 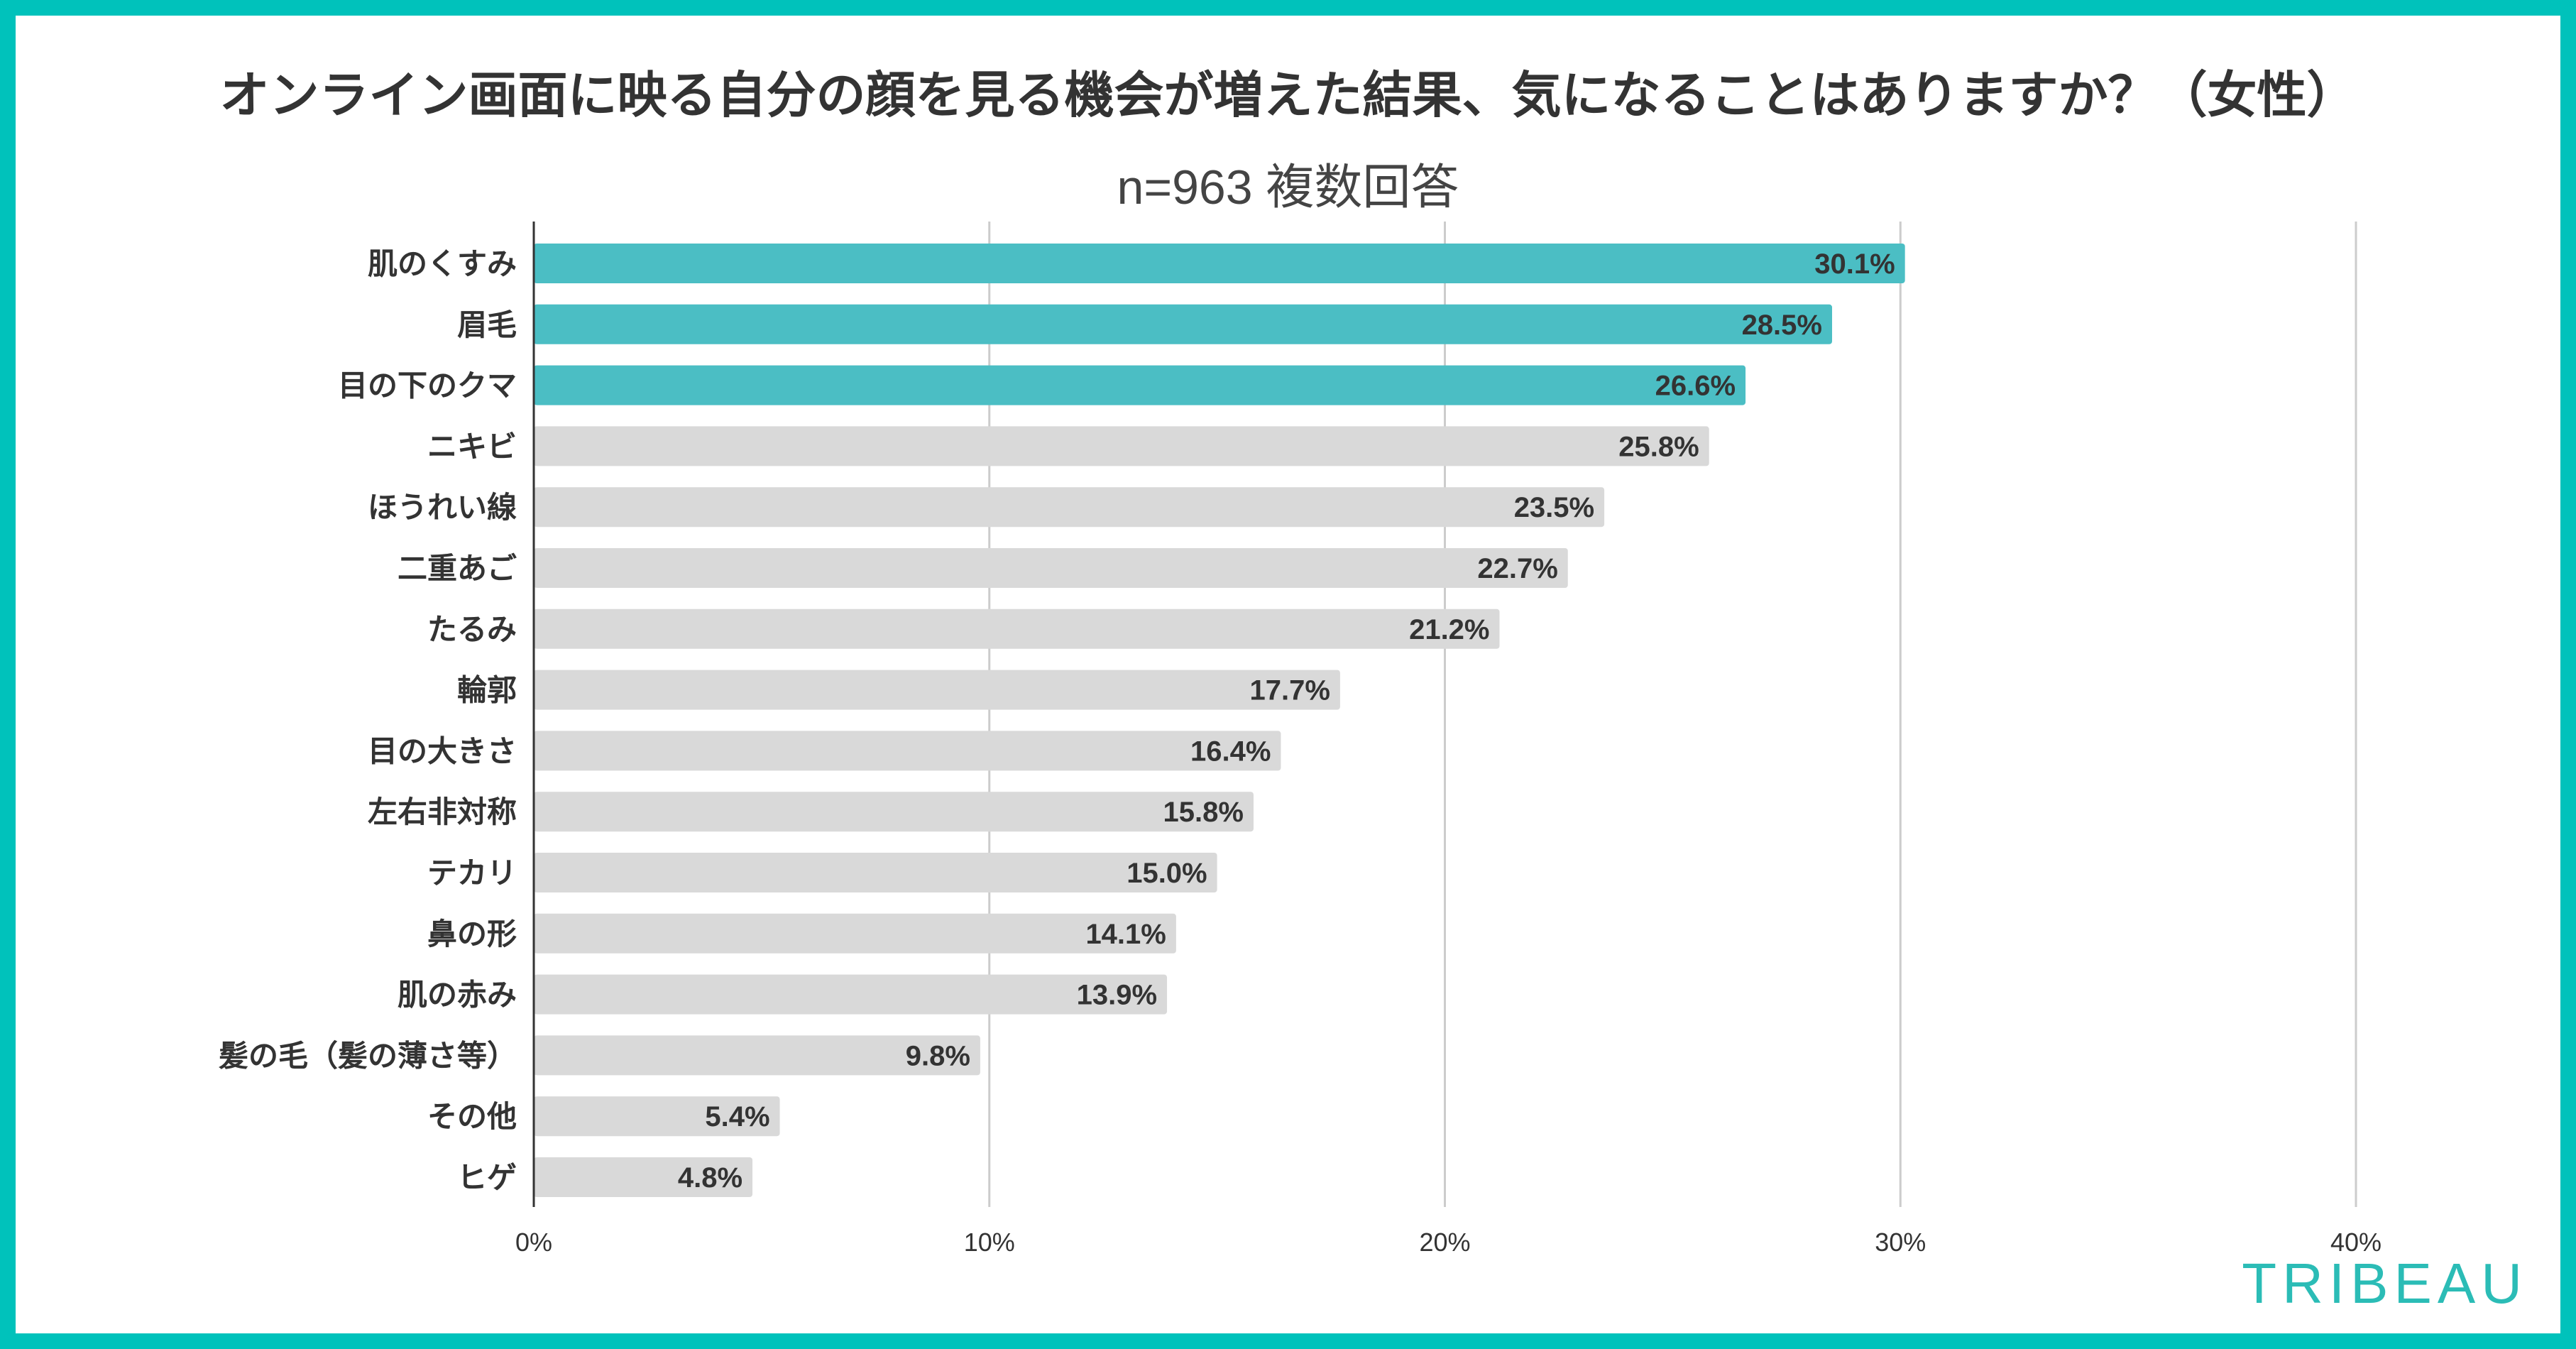 I want to click on value-label: 14.1%, so click(x=1125, y=934).